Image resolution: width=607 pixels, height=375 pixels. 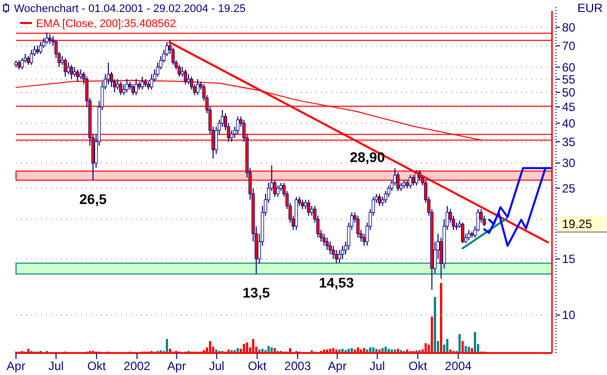 I want to click on y-tick-label: 70, so click(x=569, y=45).